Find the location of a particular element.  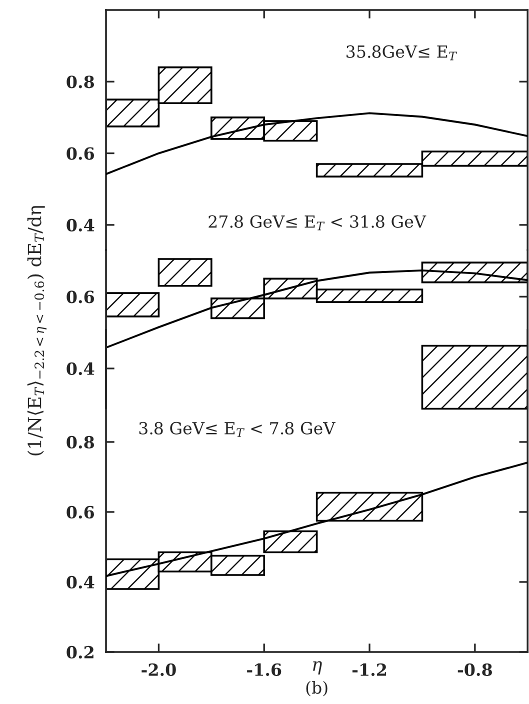

x-tick-label: -2.0 is located at coordinates (159, 669).